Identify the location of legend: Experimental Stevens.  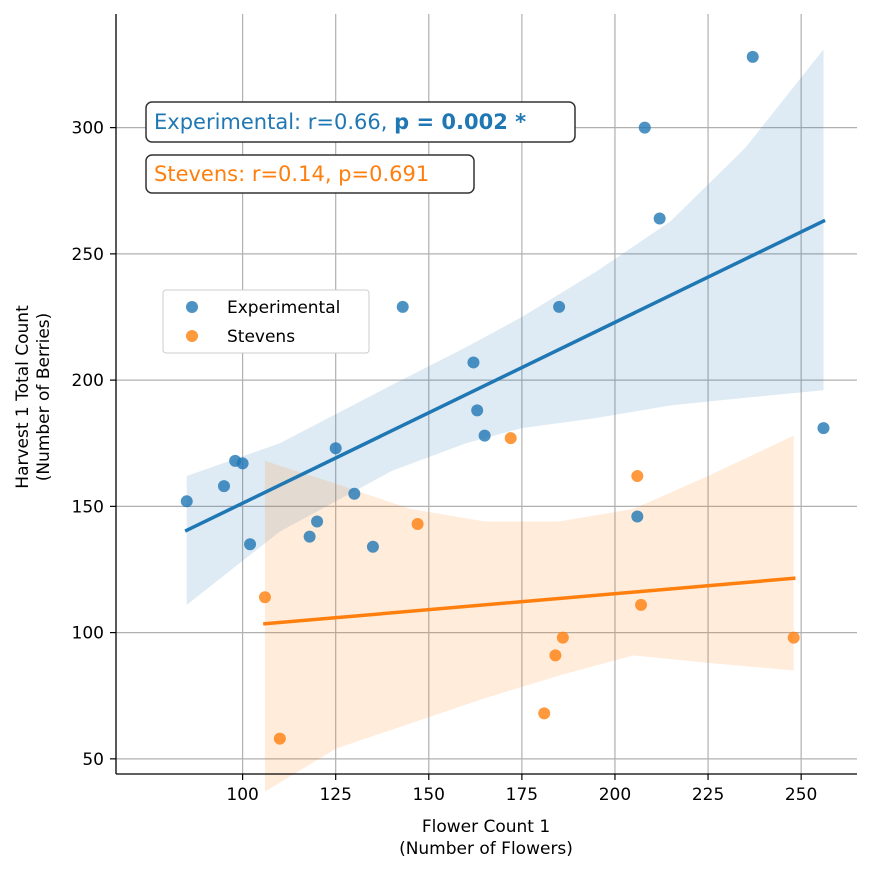
(266, 321).